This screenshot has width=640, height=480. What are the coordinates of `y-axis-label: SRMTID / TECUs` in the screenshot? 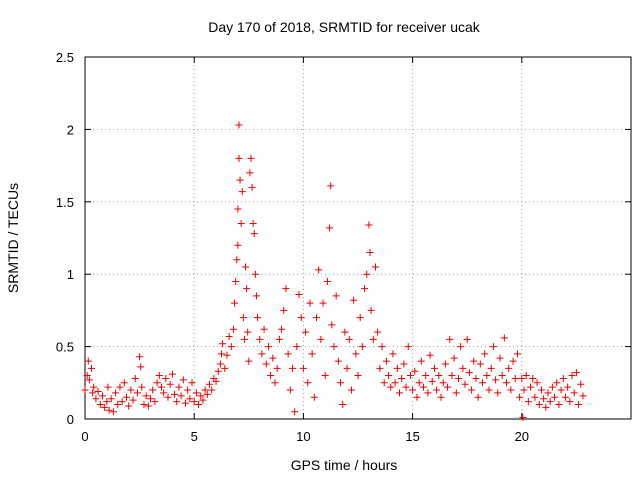 It's located at (13, 238).